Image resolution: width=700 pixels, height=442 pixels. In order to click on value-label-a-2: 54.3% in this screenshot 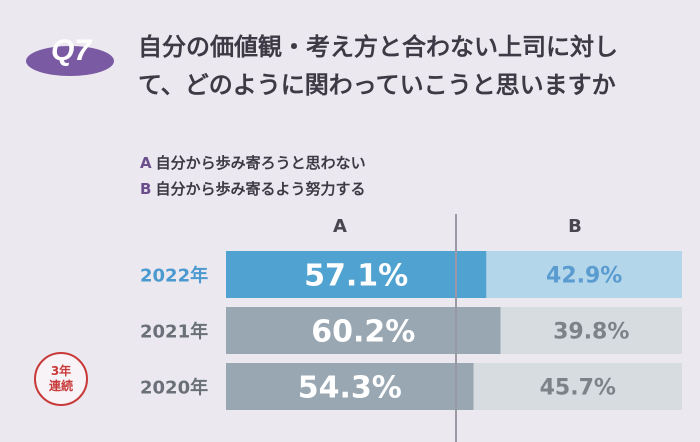, I will do `click(350, 388)`.